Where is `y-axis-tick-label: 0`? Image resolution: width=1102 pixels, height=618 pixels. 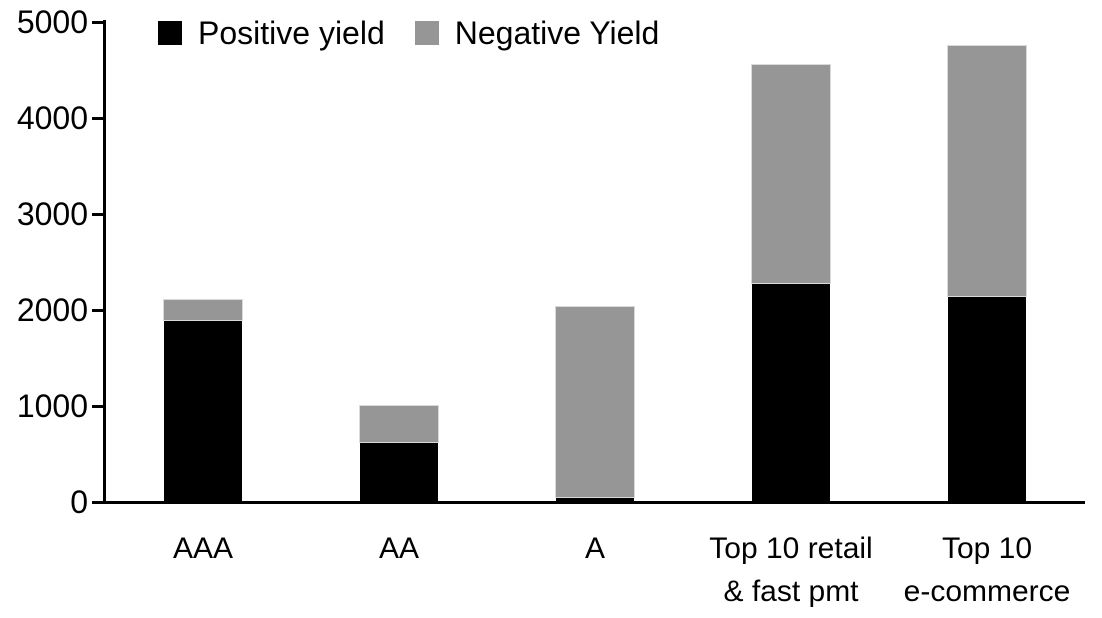
y-axis-tick-label: 0 is located at coordinates (79, 502).